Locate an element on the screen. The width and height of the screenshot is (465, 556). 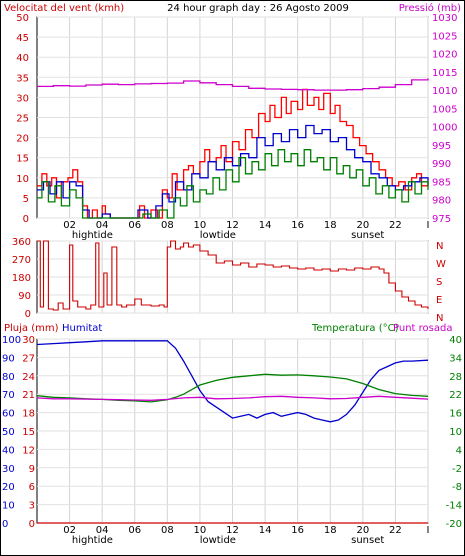
chart-title: 24 hour graph day : 26 Agosto 2009 is located at coordinates (258, 8).